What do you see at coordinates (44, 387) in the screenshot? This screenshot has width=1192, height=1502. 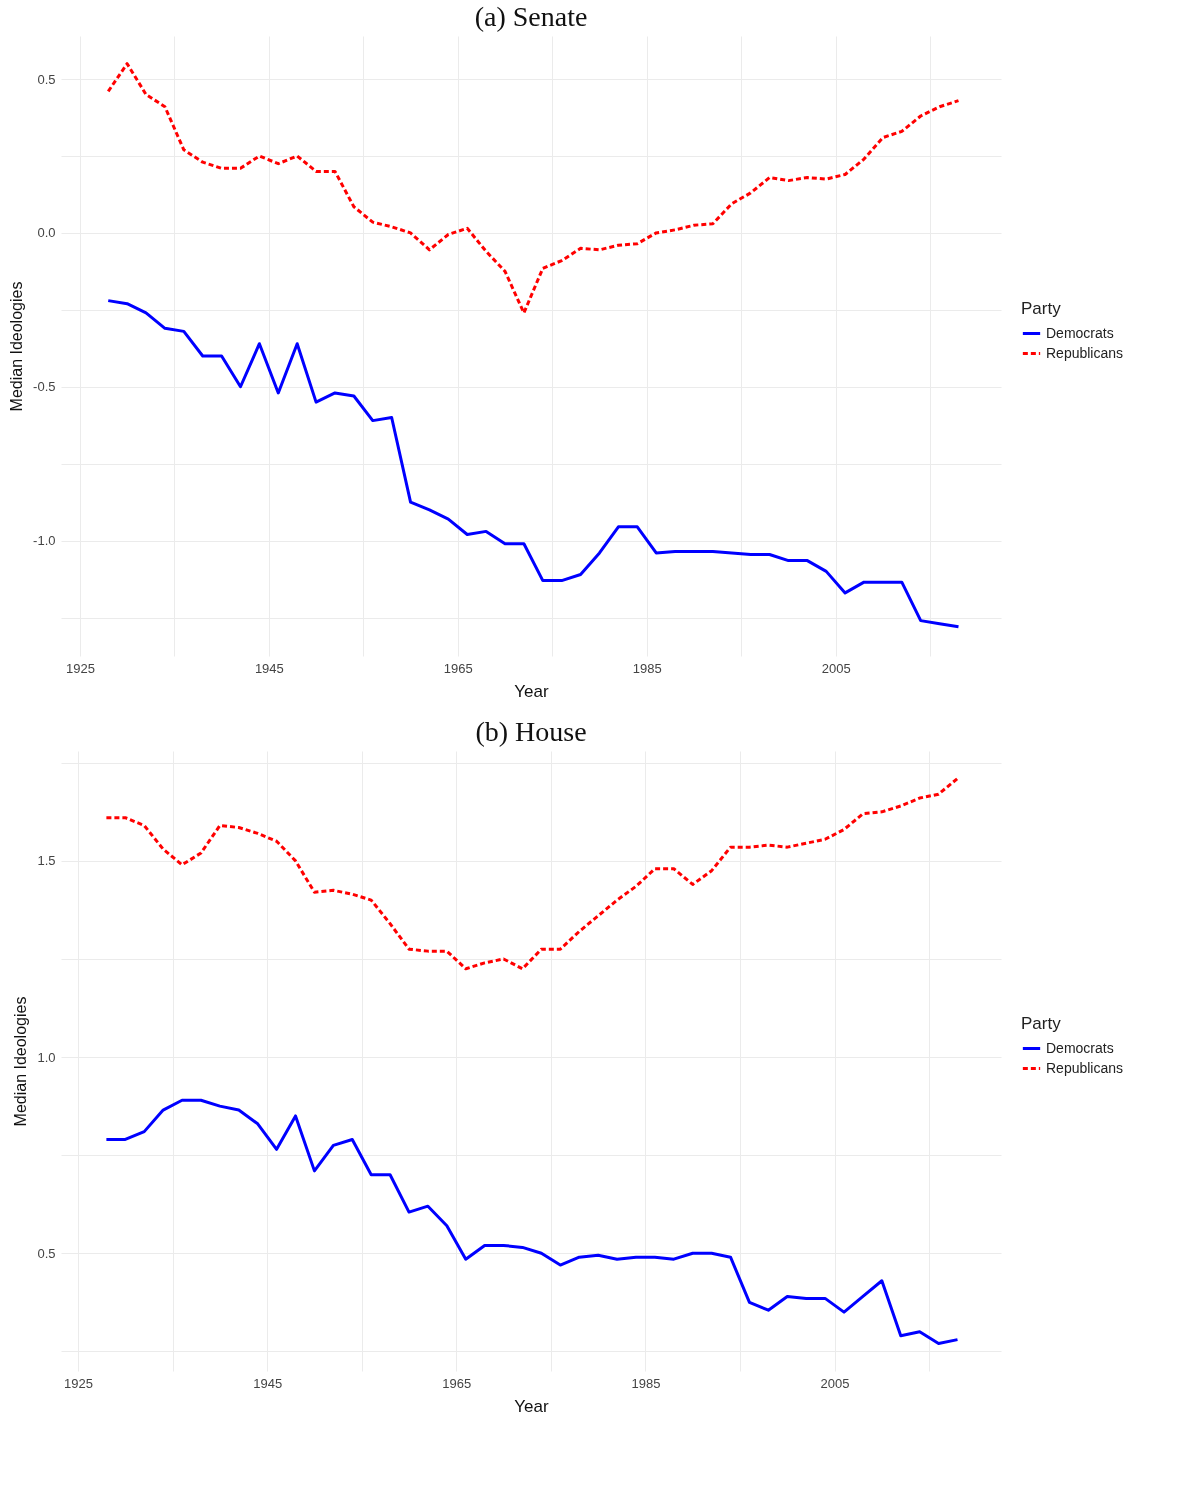 I see `y-tick-label: -0.5` at bounding box center [44, 387].